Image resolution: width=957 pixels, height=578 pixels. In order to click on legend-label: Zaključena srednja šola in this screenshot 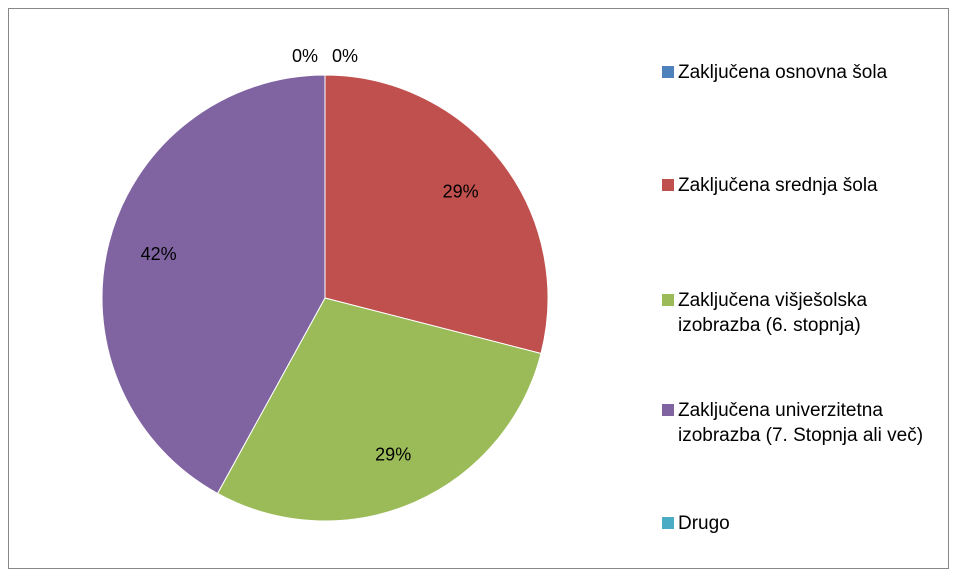, I will do `click(778, 185)`.